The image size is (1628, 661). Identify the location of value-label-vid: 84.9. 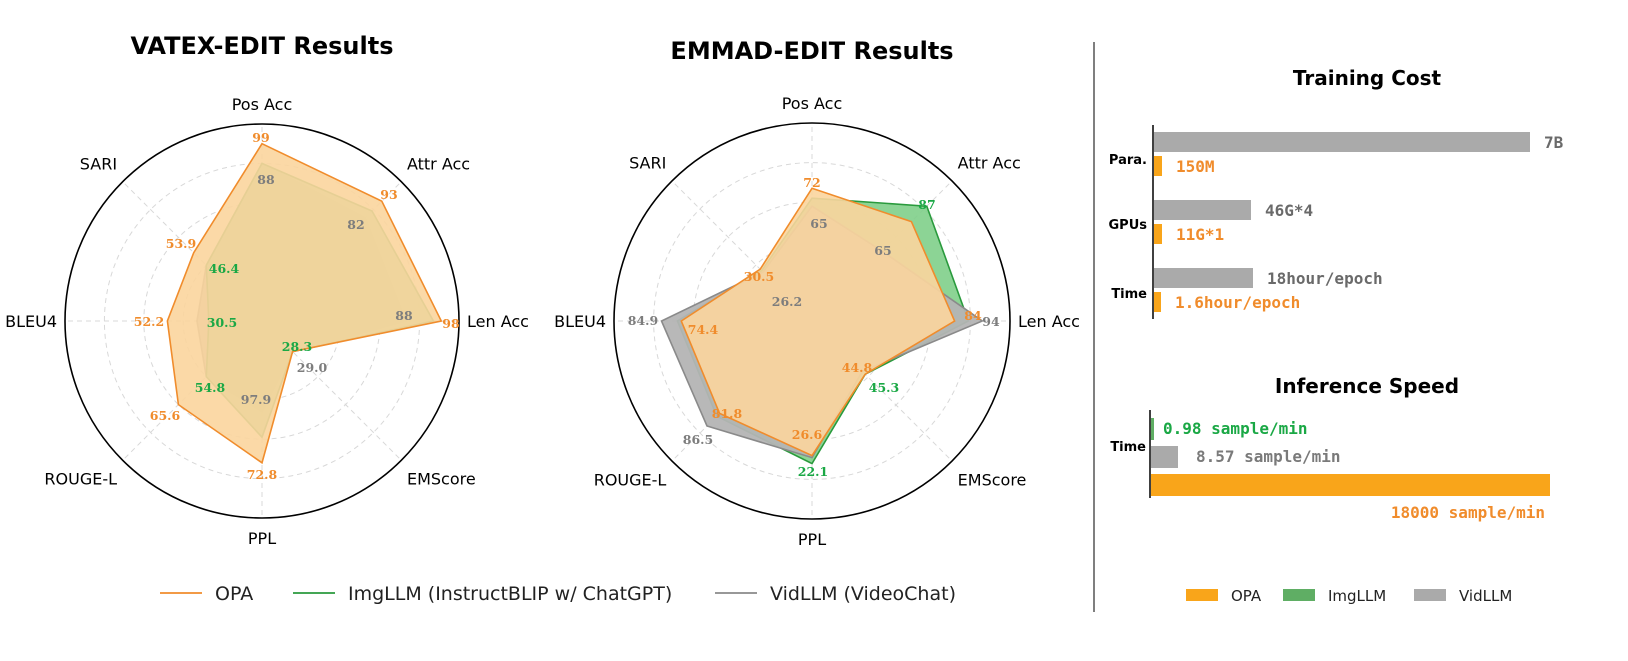
(643, 320).